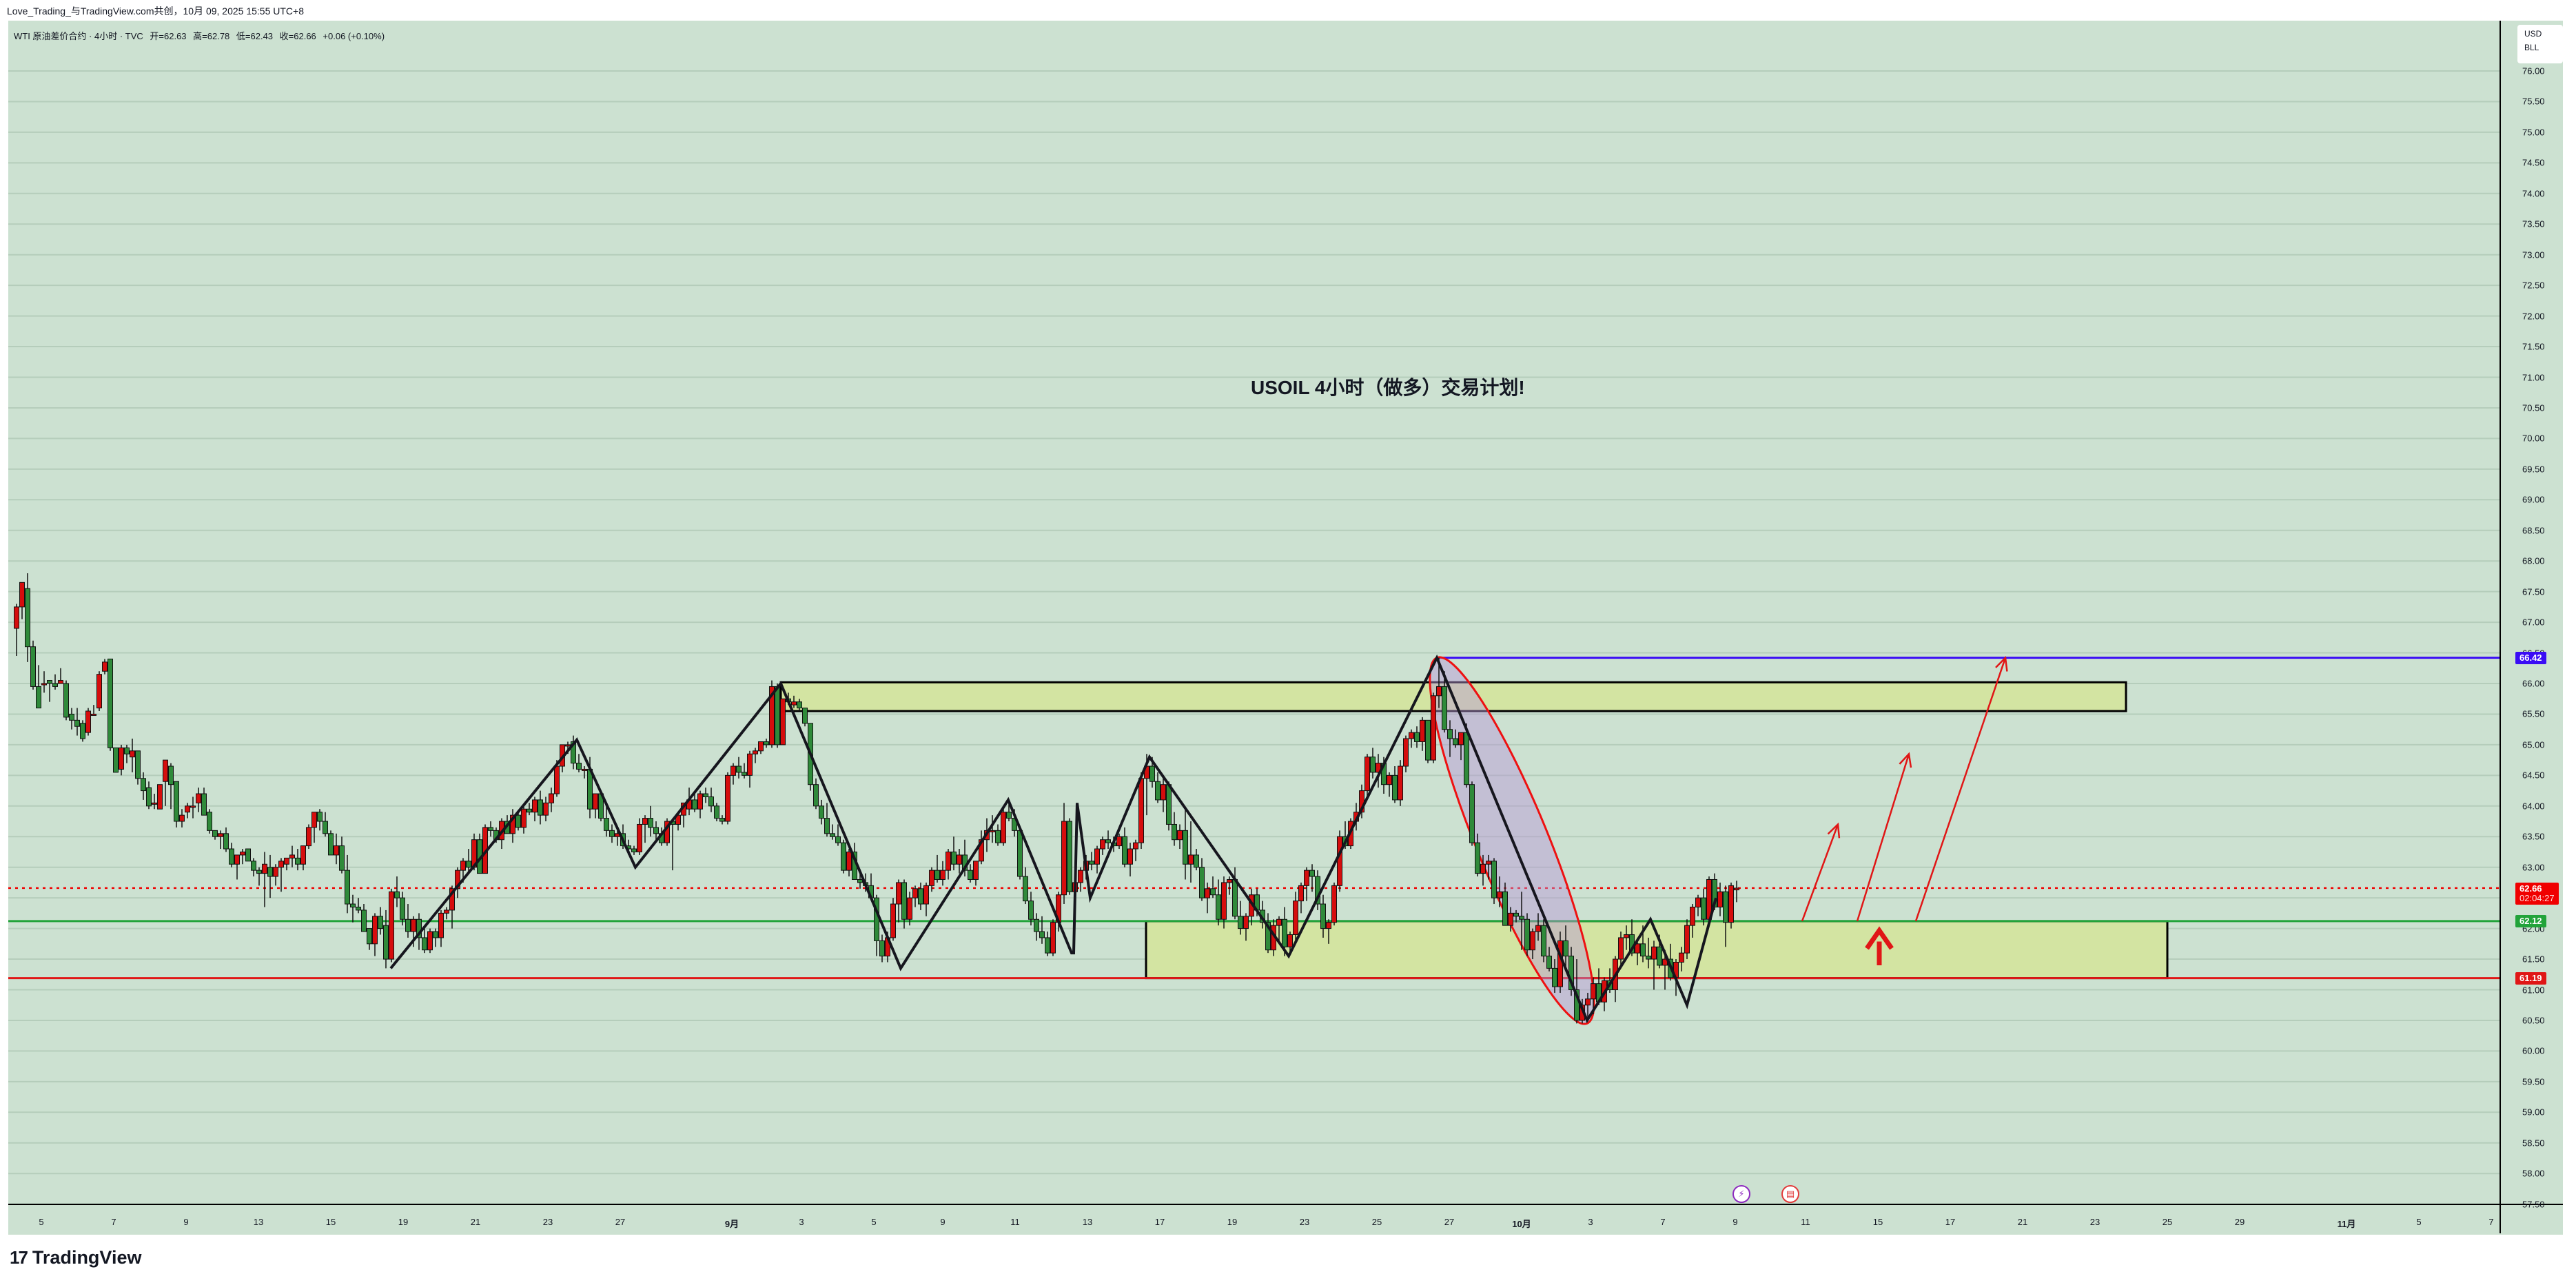  Describe the element at coordinates (2533, 499) in the screenshot. I see `price-axis-label: 69.00` at that location.